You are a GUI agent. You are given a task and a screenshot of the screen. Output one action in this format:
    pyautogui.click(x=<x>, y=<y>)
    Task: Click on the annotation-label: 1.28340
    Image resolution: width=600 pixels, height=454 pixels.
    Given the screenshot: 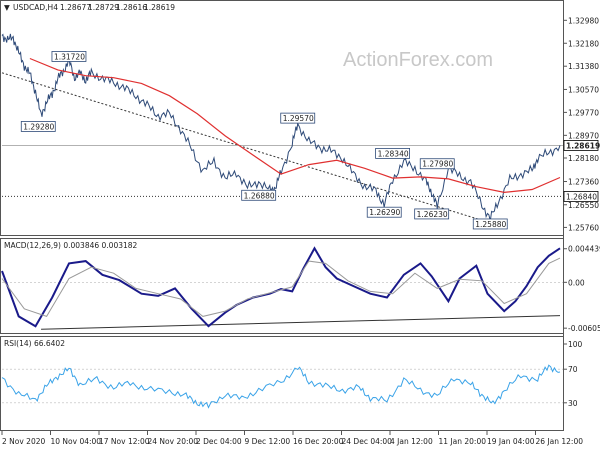 What is the action you would take?
    pyautogui.click(x=393, y=153)
    